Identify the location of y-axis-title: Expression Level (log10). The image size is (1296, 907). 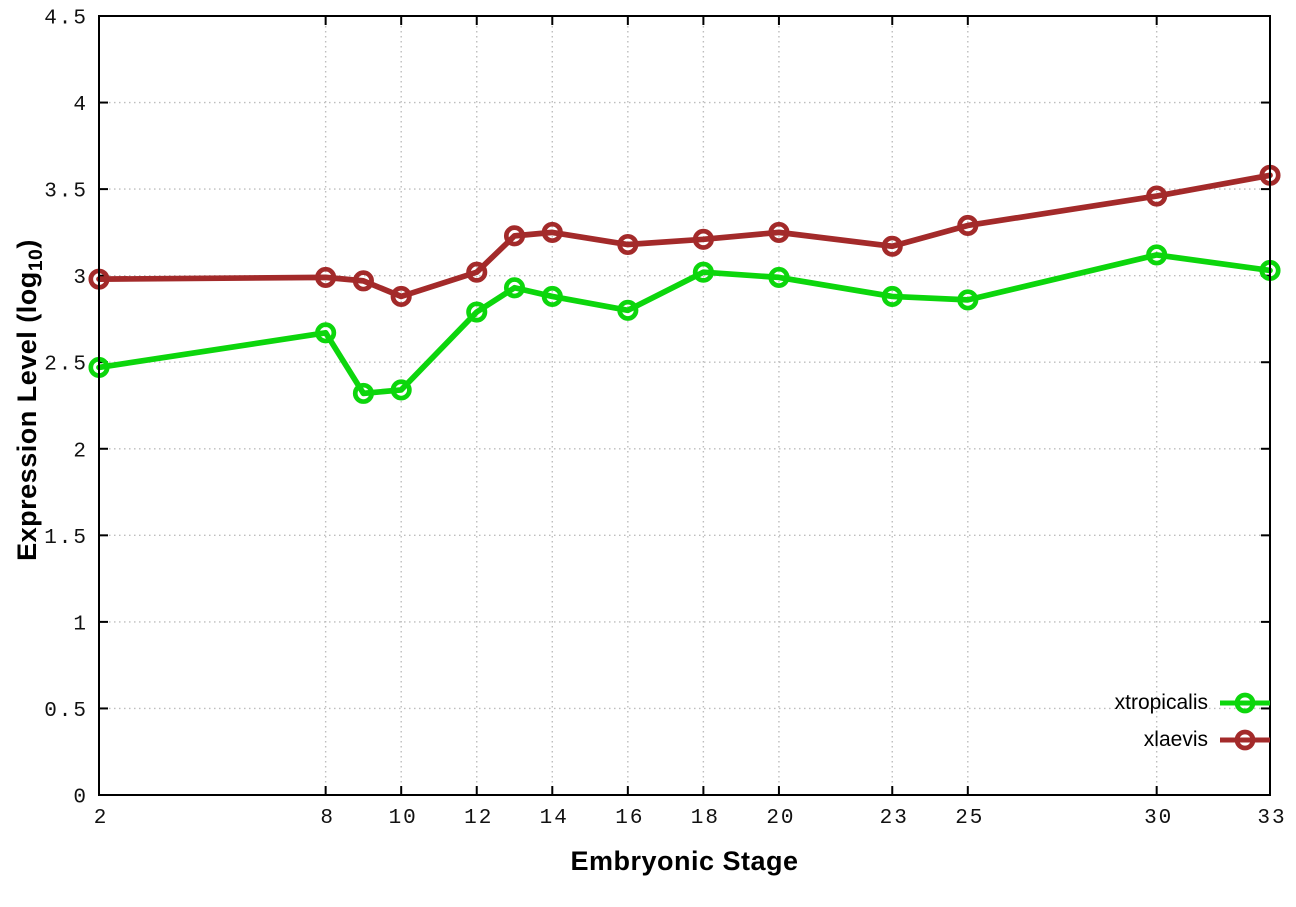
(30, 400).